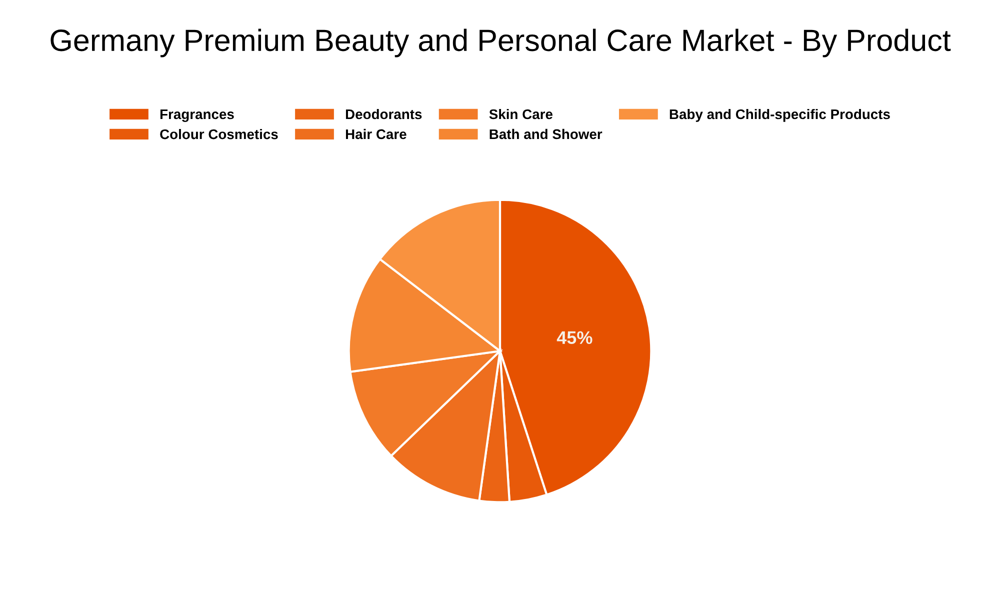 The width and height of the screenshot is (1000, 600). I want to click on legend-label: Colour Cosmetics, so click(219, 134).